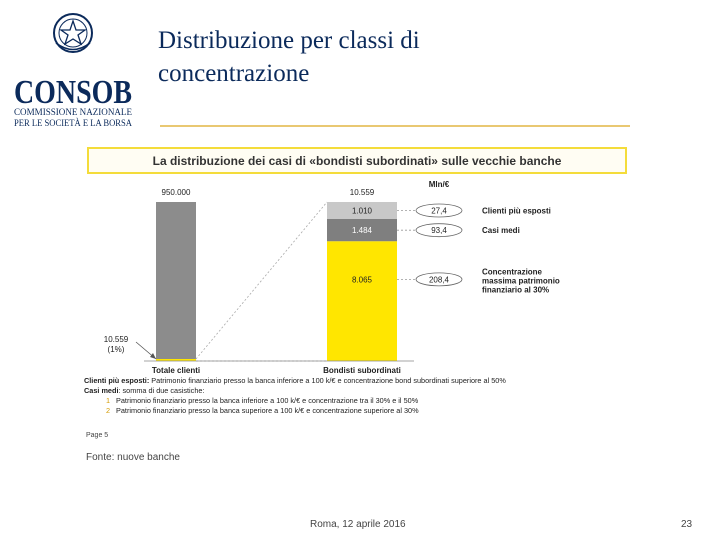 This screenshot has width=720, height=540. I want to click on source-note: Fonte: nuove banche, so click(133, 457).